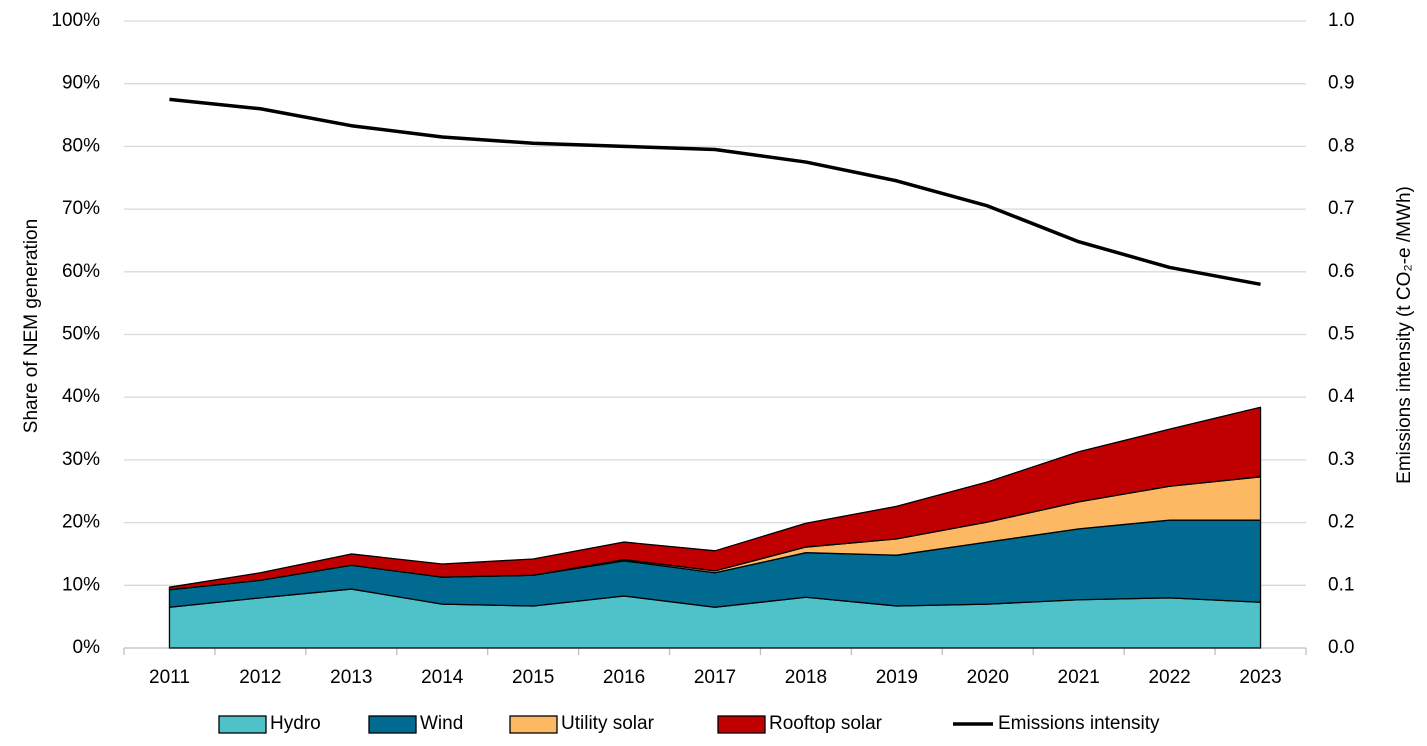 This screenshot has width=1427, height=746. What do you see at coordinates (1341, 271) in the screenshot?
I see `y2-tick-label: 0.6` at bounding box center [1341, 271].